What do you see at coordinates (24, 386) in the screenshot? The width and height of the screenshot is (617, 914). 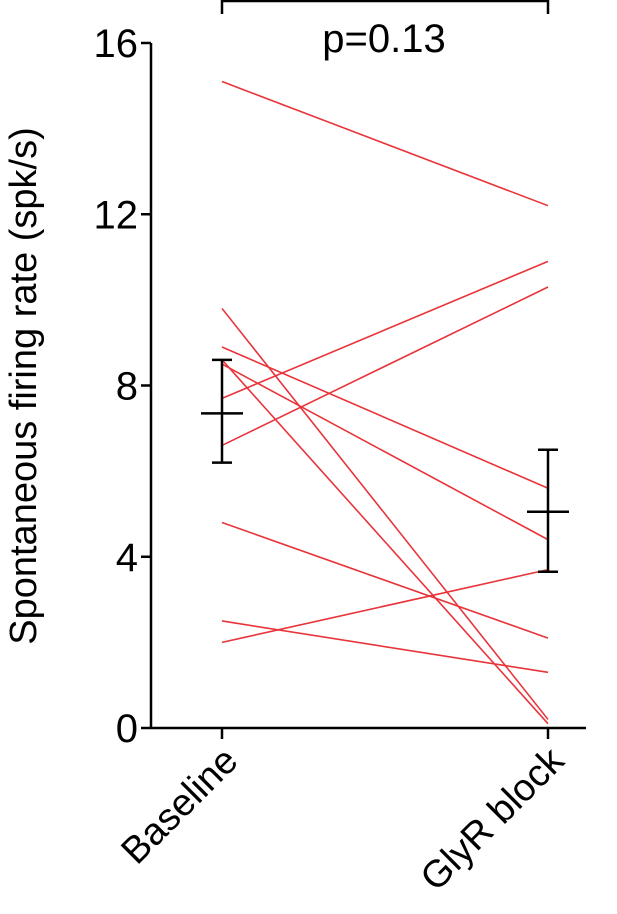 I see `y-axis-title: Spontaneous firing rate (spk/s)` at bounding box center [24, 386].